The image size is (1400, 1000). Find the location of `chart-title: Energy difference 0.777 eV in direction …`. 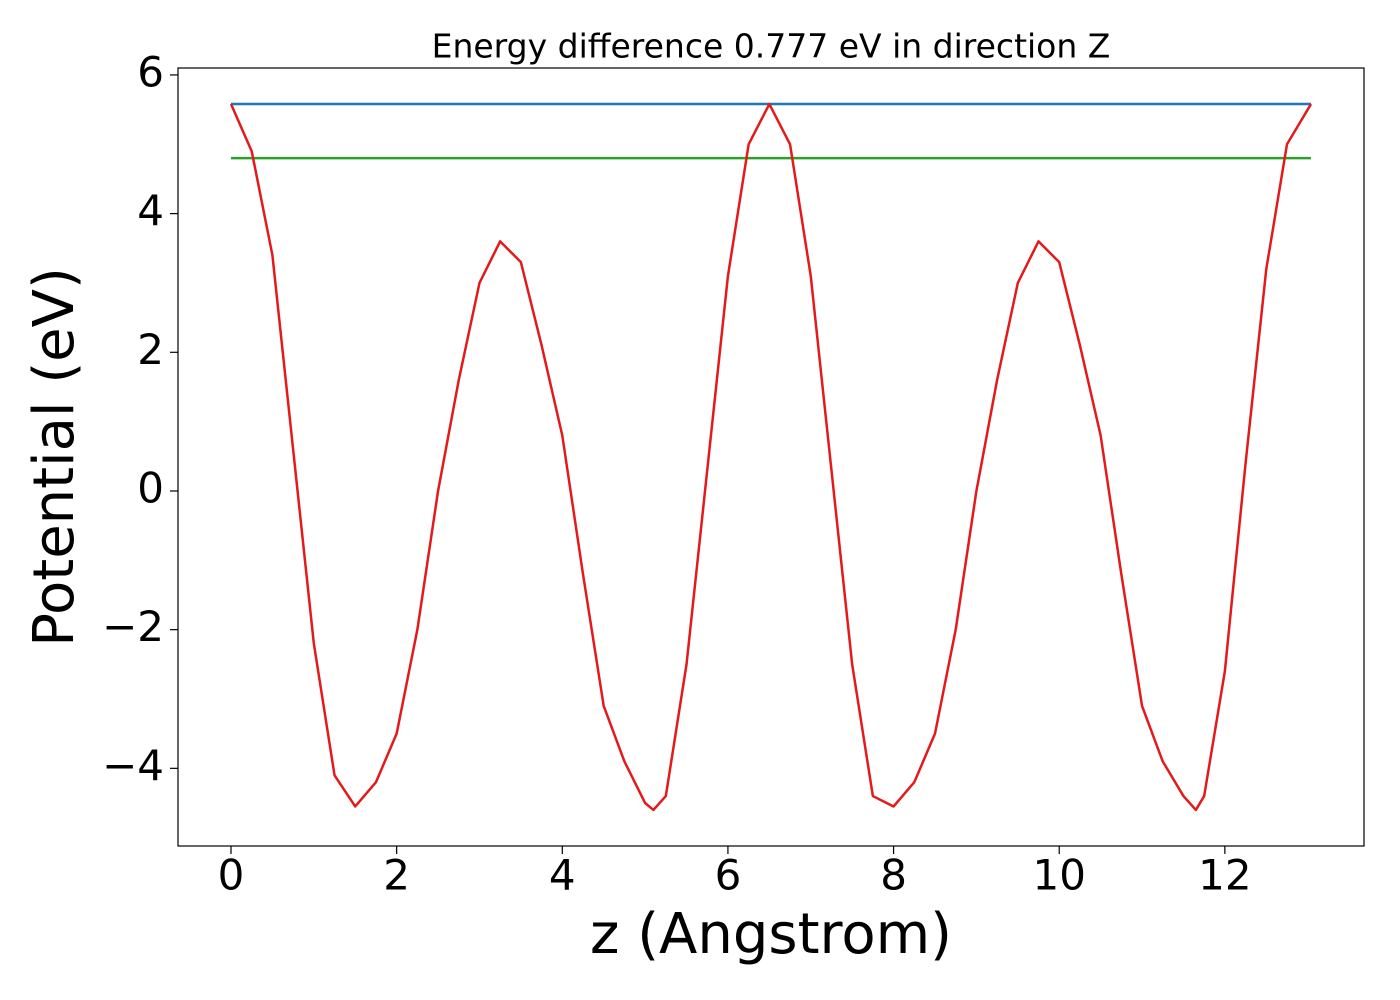

chart-title: Energy difference 0.777 eV in direction … is located at coordinates (771, 46).